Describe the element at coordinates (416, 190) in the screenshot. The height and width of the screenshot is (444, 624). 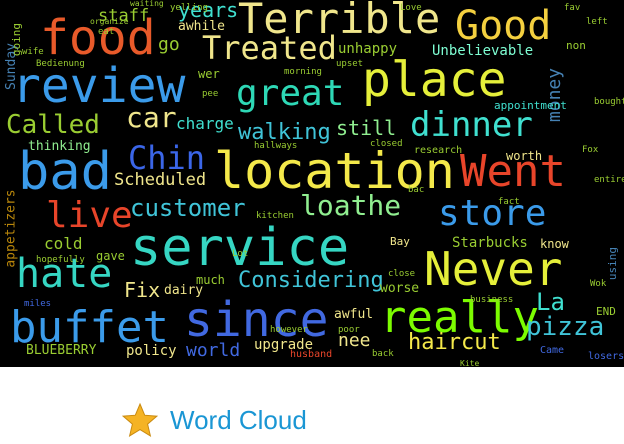
I see `cloud-word: bac` at that location.